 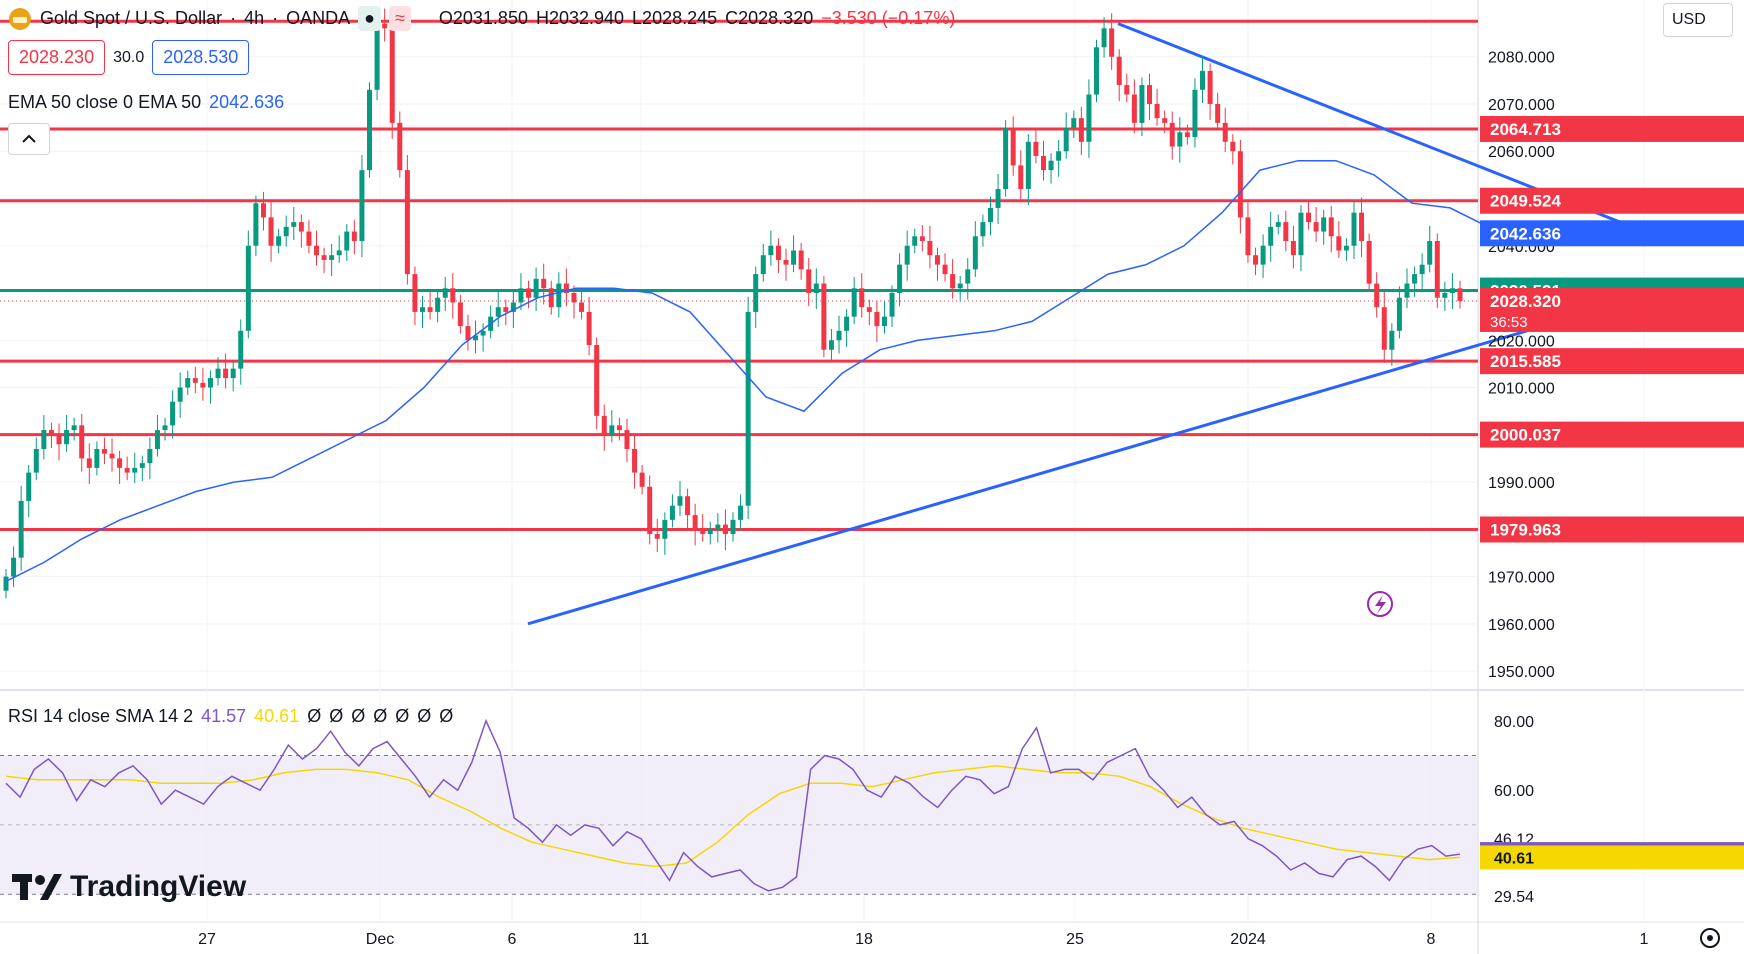 What do you see at coordinates (314, 716) in the screenshot?
I see `rsi-extra-0: Ø` at bounding box center [314, 716].